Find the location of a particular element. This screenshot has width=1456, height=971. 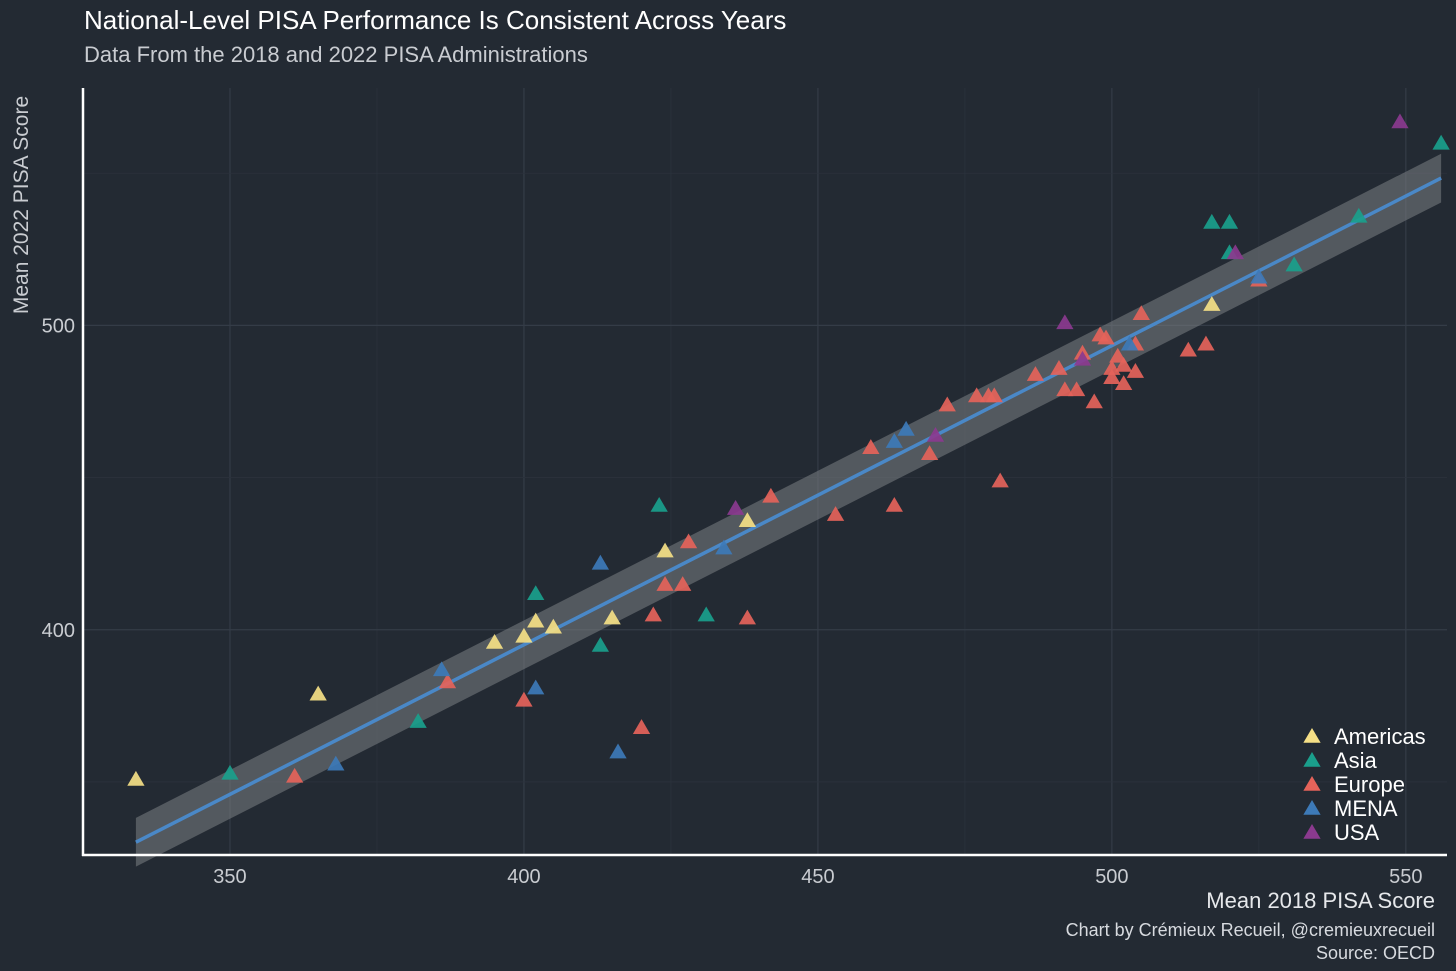

legend-label-mena: MENA is located at coordinates (1366, 808).